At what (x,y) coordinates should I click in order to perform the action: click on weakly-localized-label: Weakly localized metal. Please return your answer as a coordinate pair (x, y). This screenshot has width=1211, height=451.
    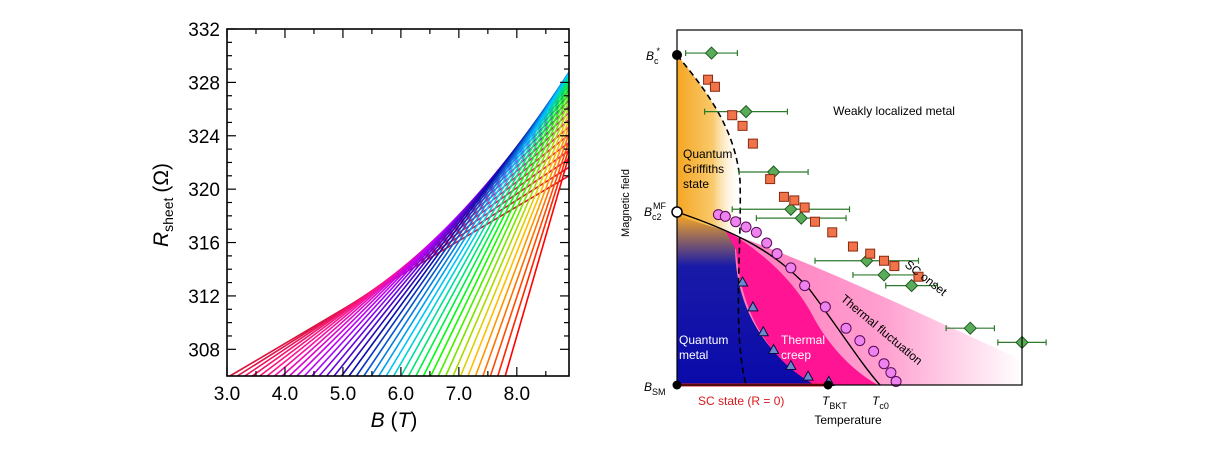
    Looking at the image, I should click on (894, 111).